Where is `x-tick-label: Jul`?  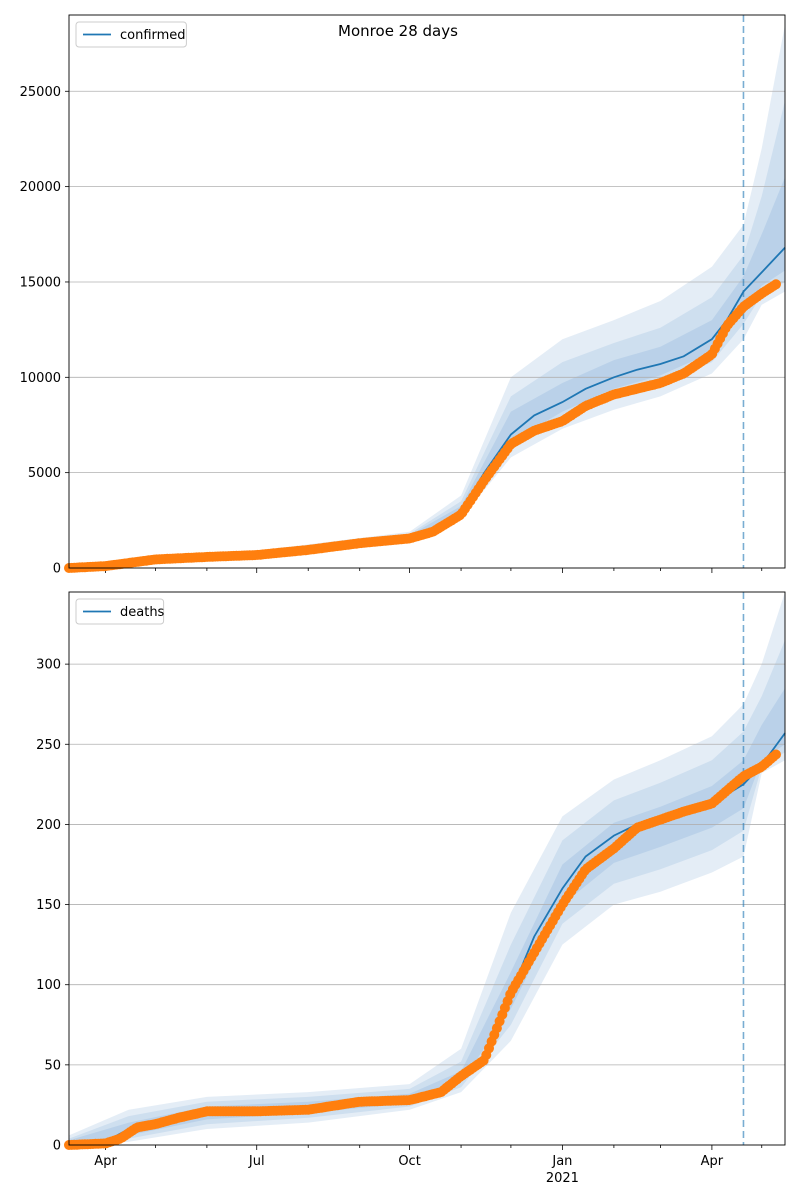 x-tick-label: Jul is located at coordinates (256, 1161).